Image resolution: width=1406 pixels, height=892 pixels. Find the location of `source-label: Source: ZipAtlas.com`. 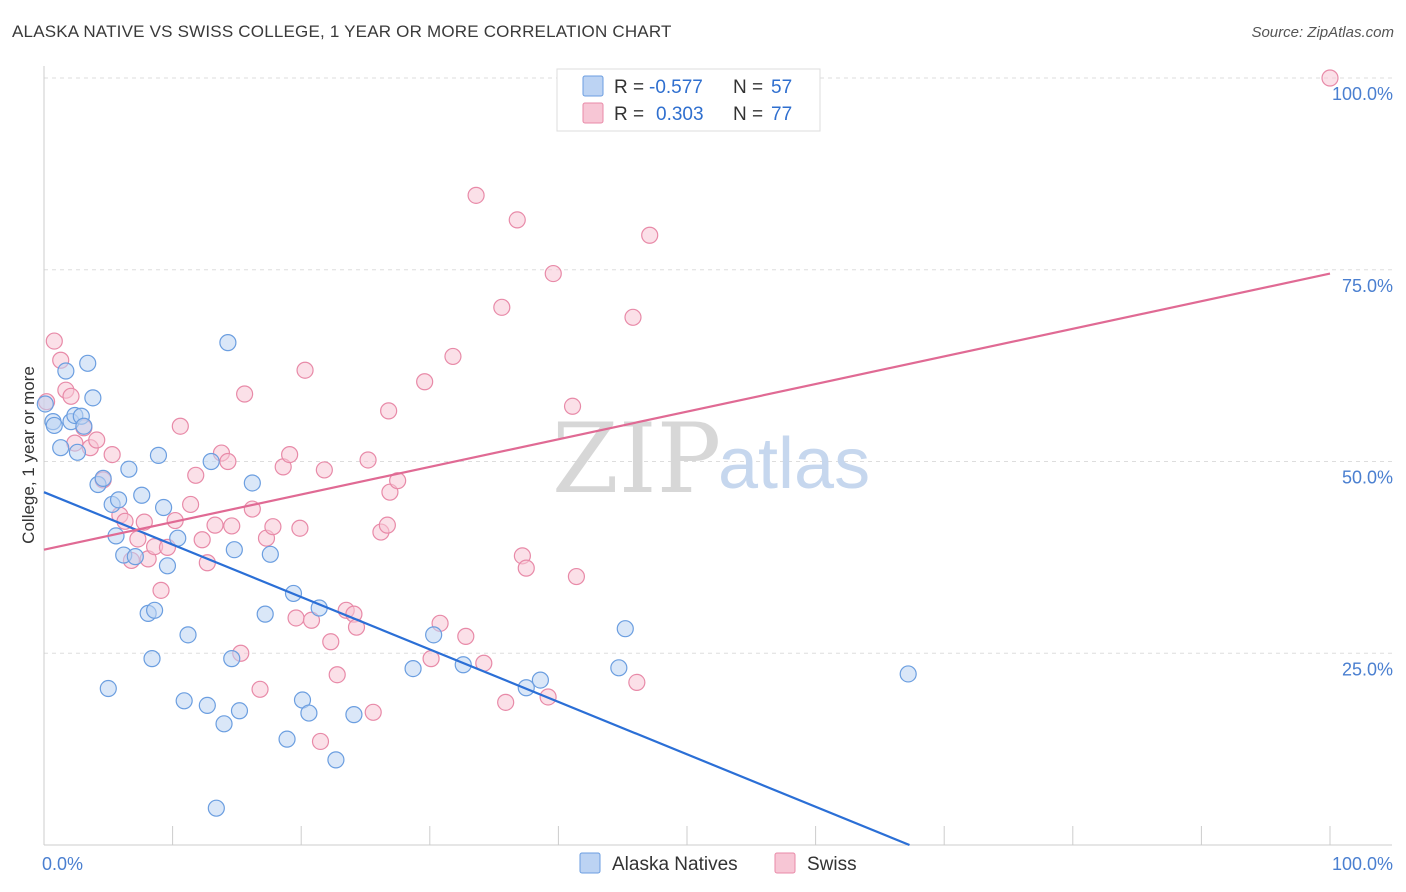

source-label: Source: ZipAtlas.com is located at coordinates (1322, 32).